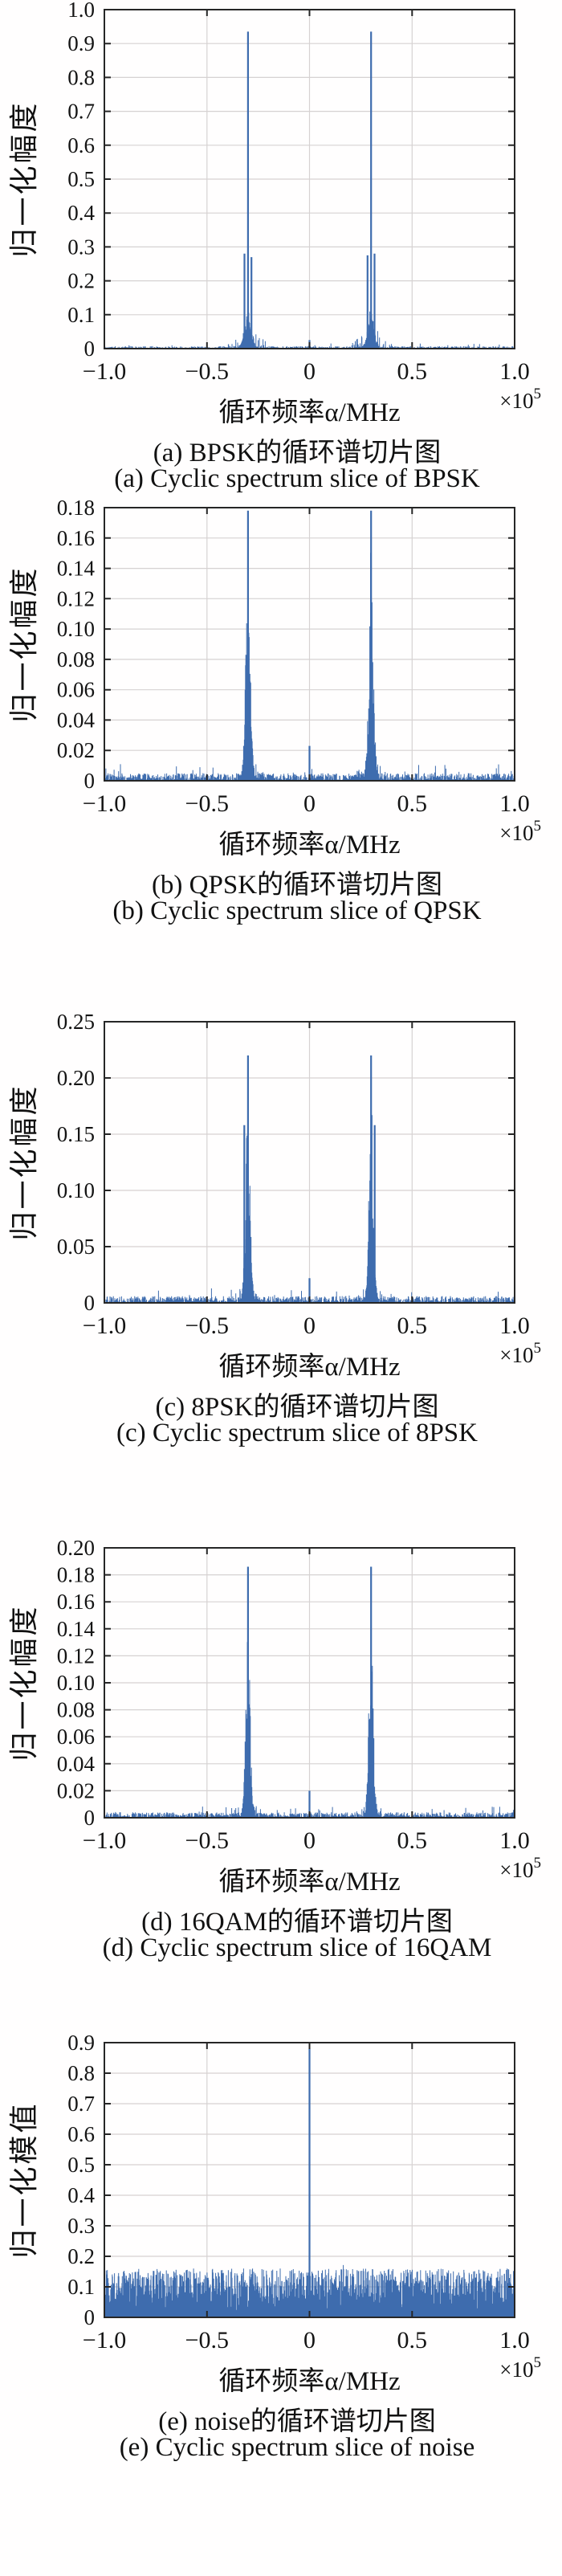 The height and width of the screenshot is (2576, 562). Describe the element at coordinates (76, 1022) in the screenshot. I see `svg-text: 0.25` at that location.